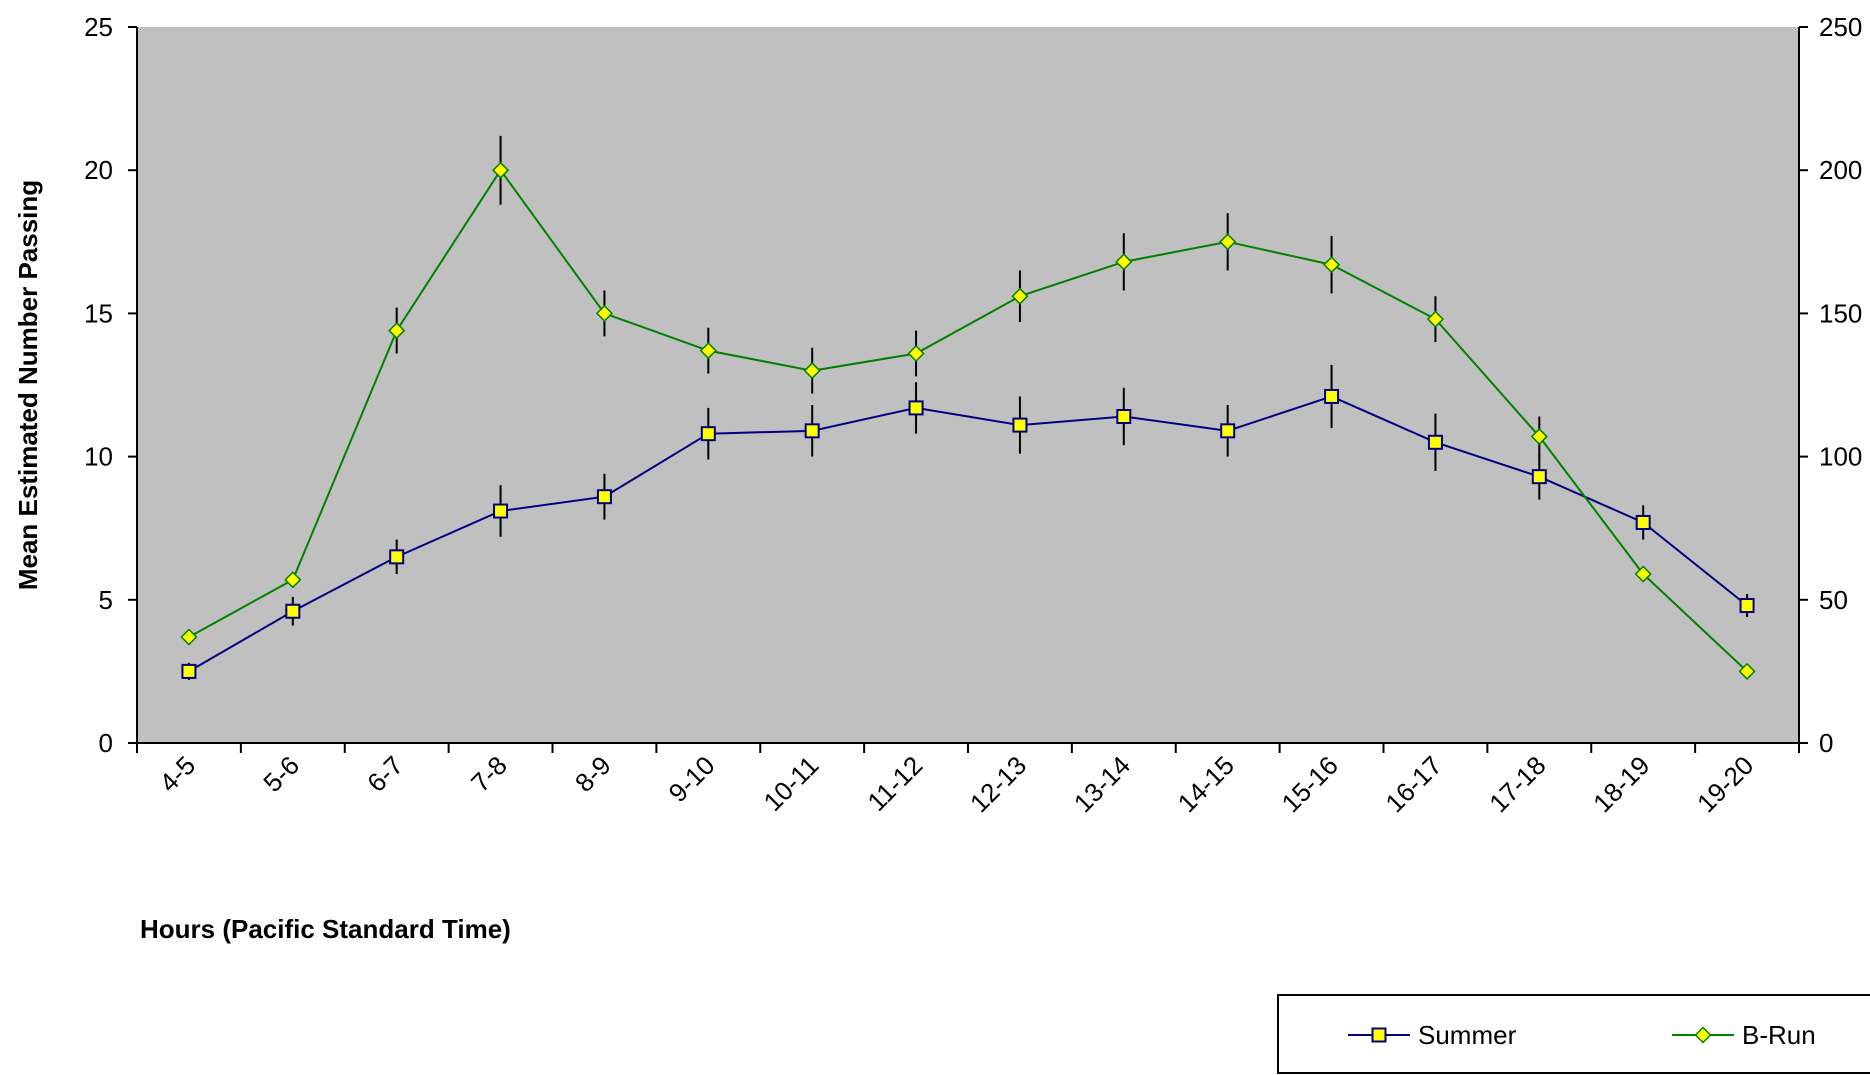 Image resolution: width=1870 pixels, height=1075 pixels. What do you see at coordinates (1840, 27) in the screenshot?
I see `y-tick-label-right: 250` at bounding box center [1840, 27].